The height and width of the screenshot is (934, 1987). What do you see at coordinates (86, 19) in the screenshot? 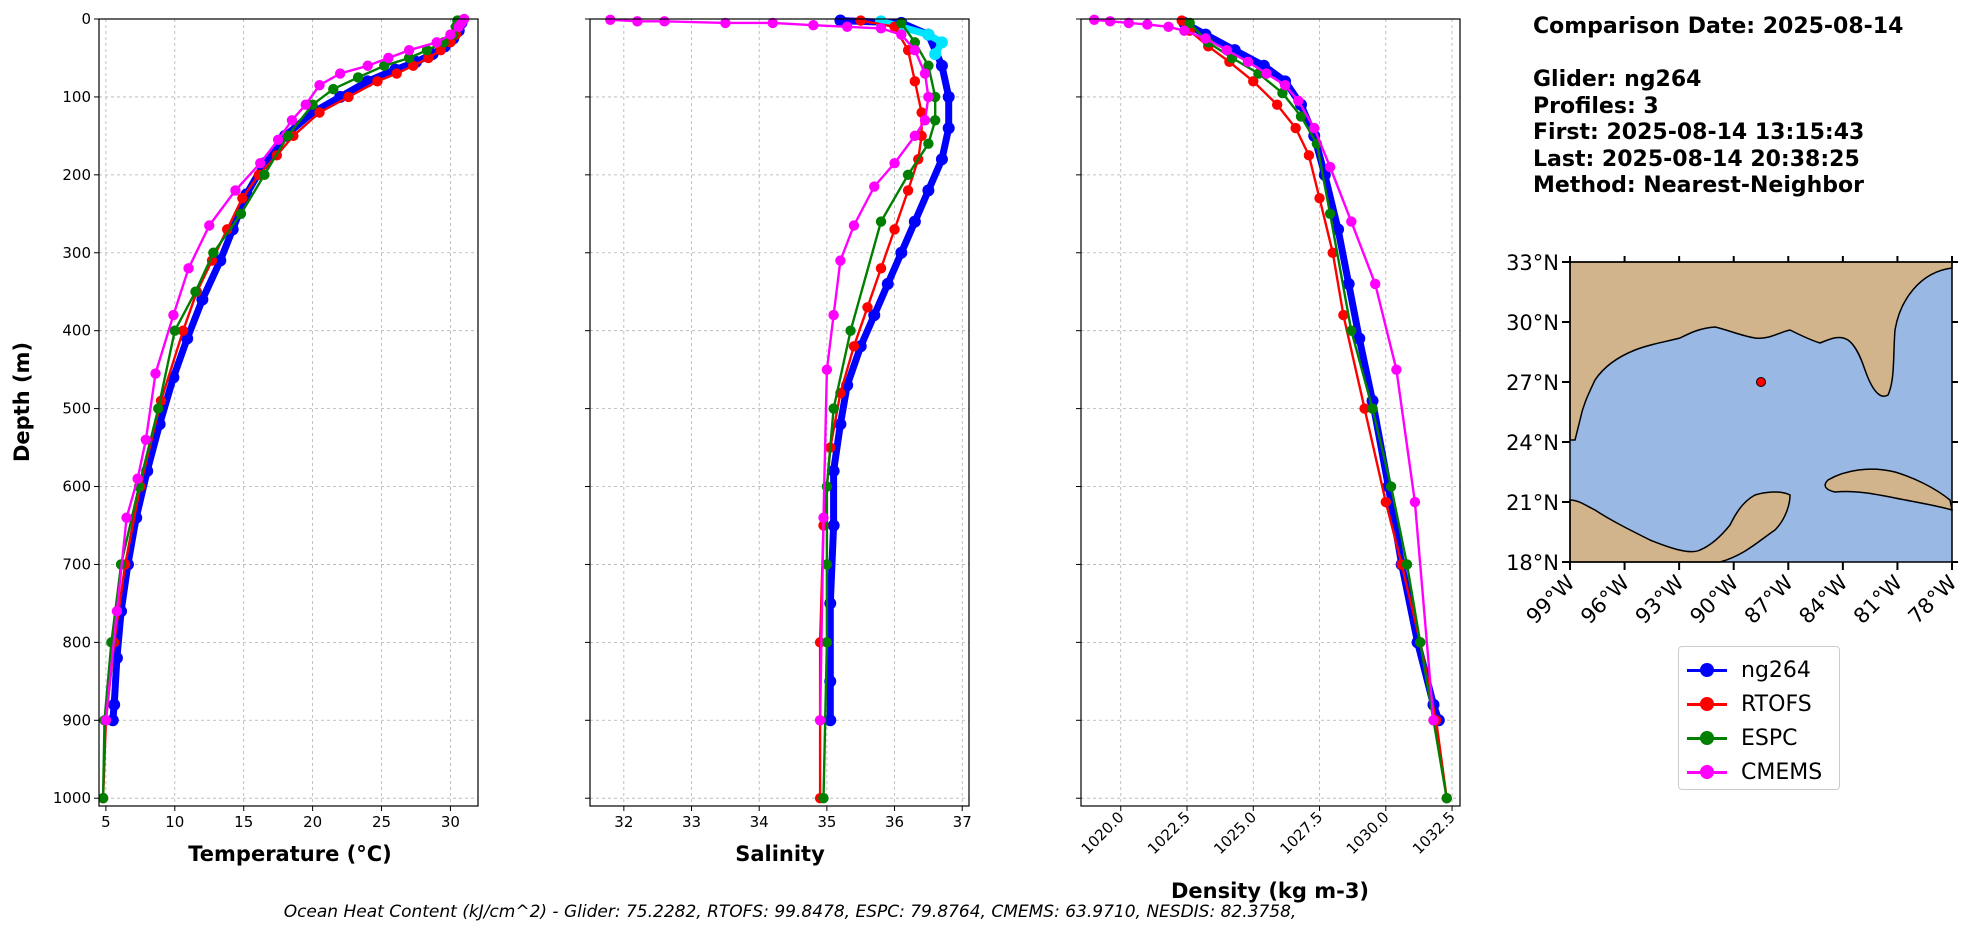
I see `y-tick-label: 0` at bounding box center [86, 19].